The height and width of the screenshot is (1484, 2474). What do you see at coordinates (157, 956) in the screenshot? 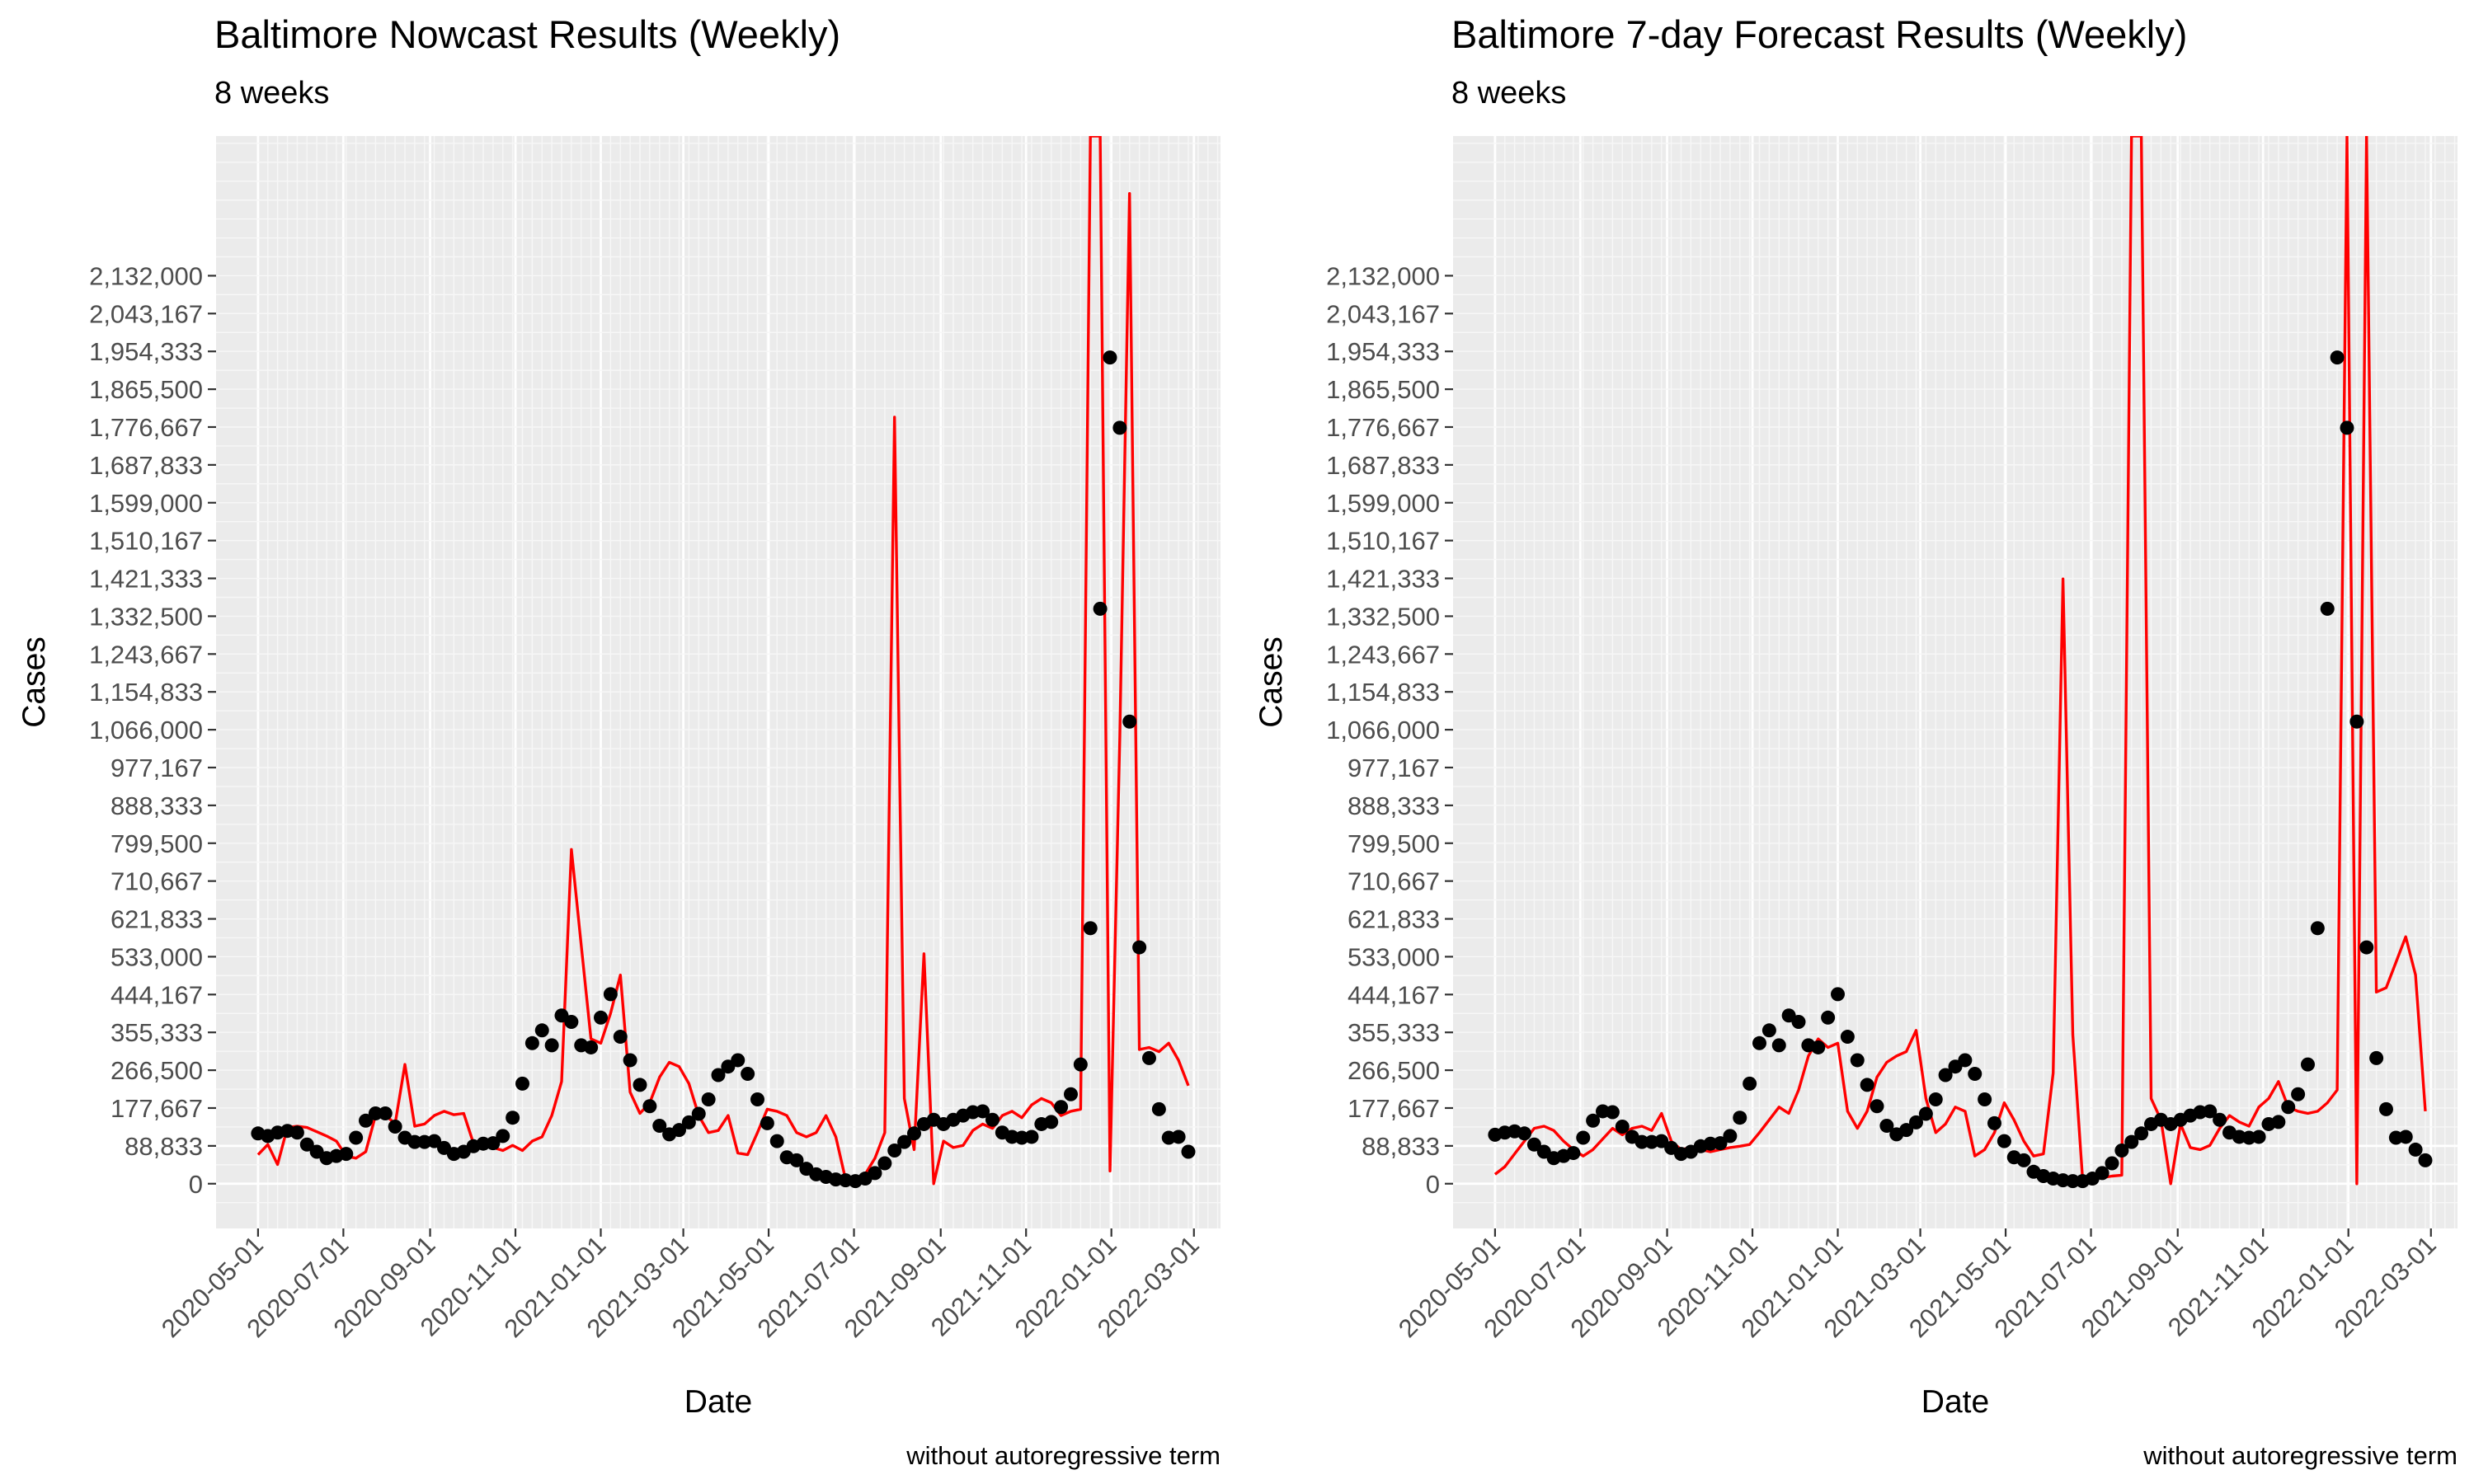
I see `y-tick-label: 533,000` at bounding box center [157, 956].